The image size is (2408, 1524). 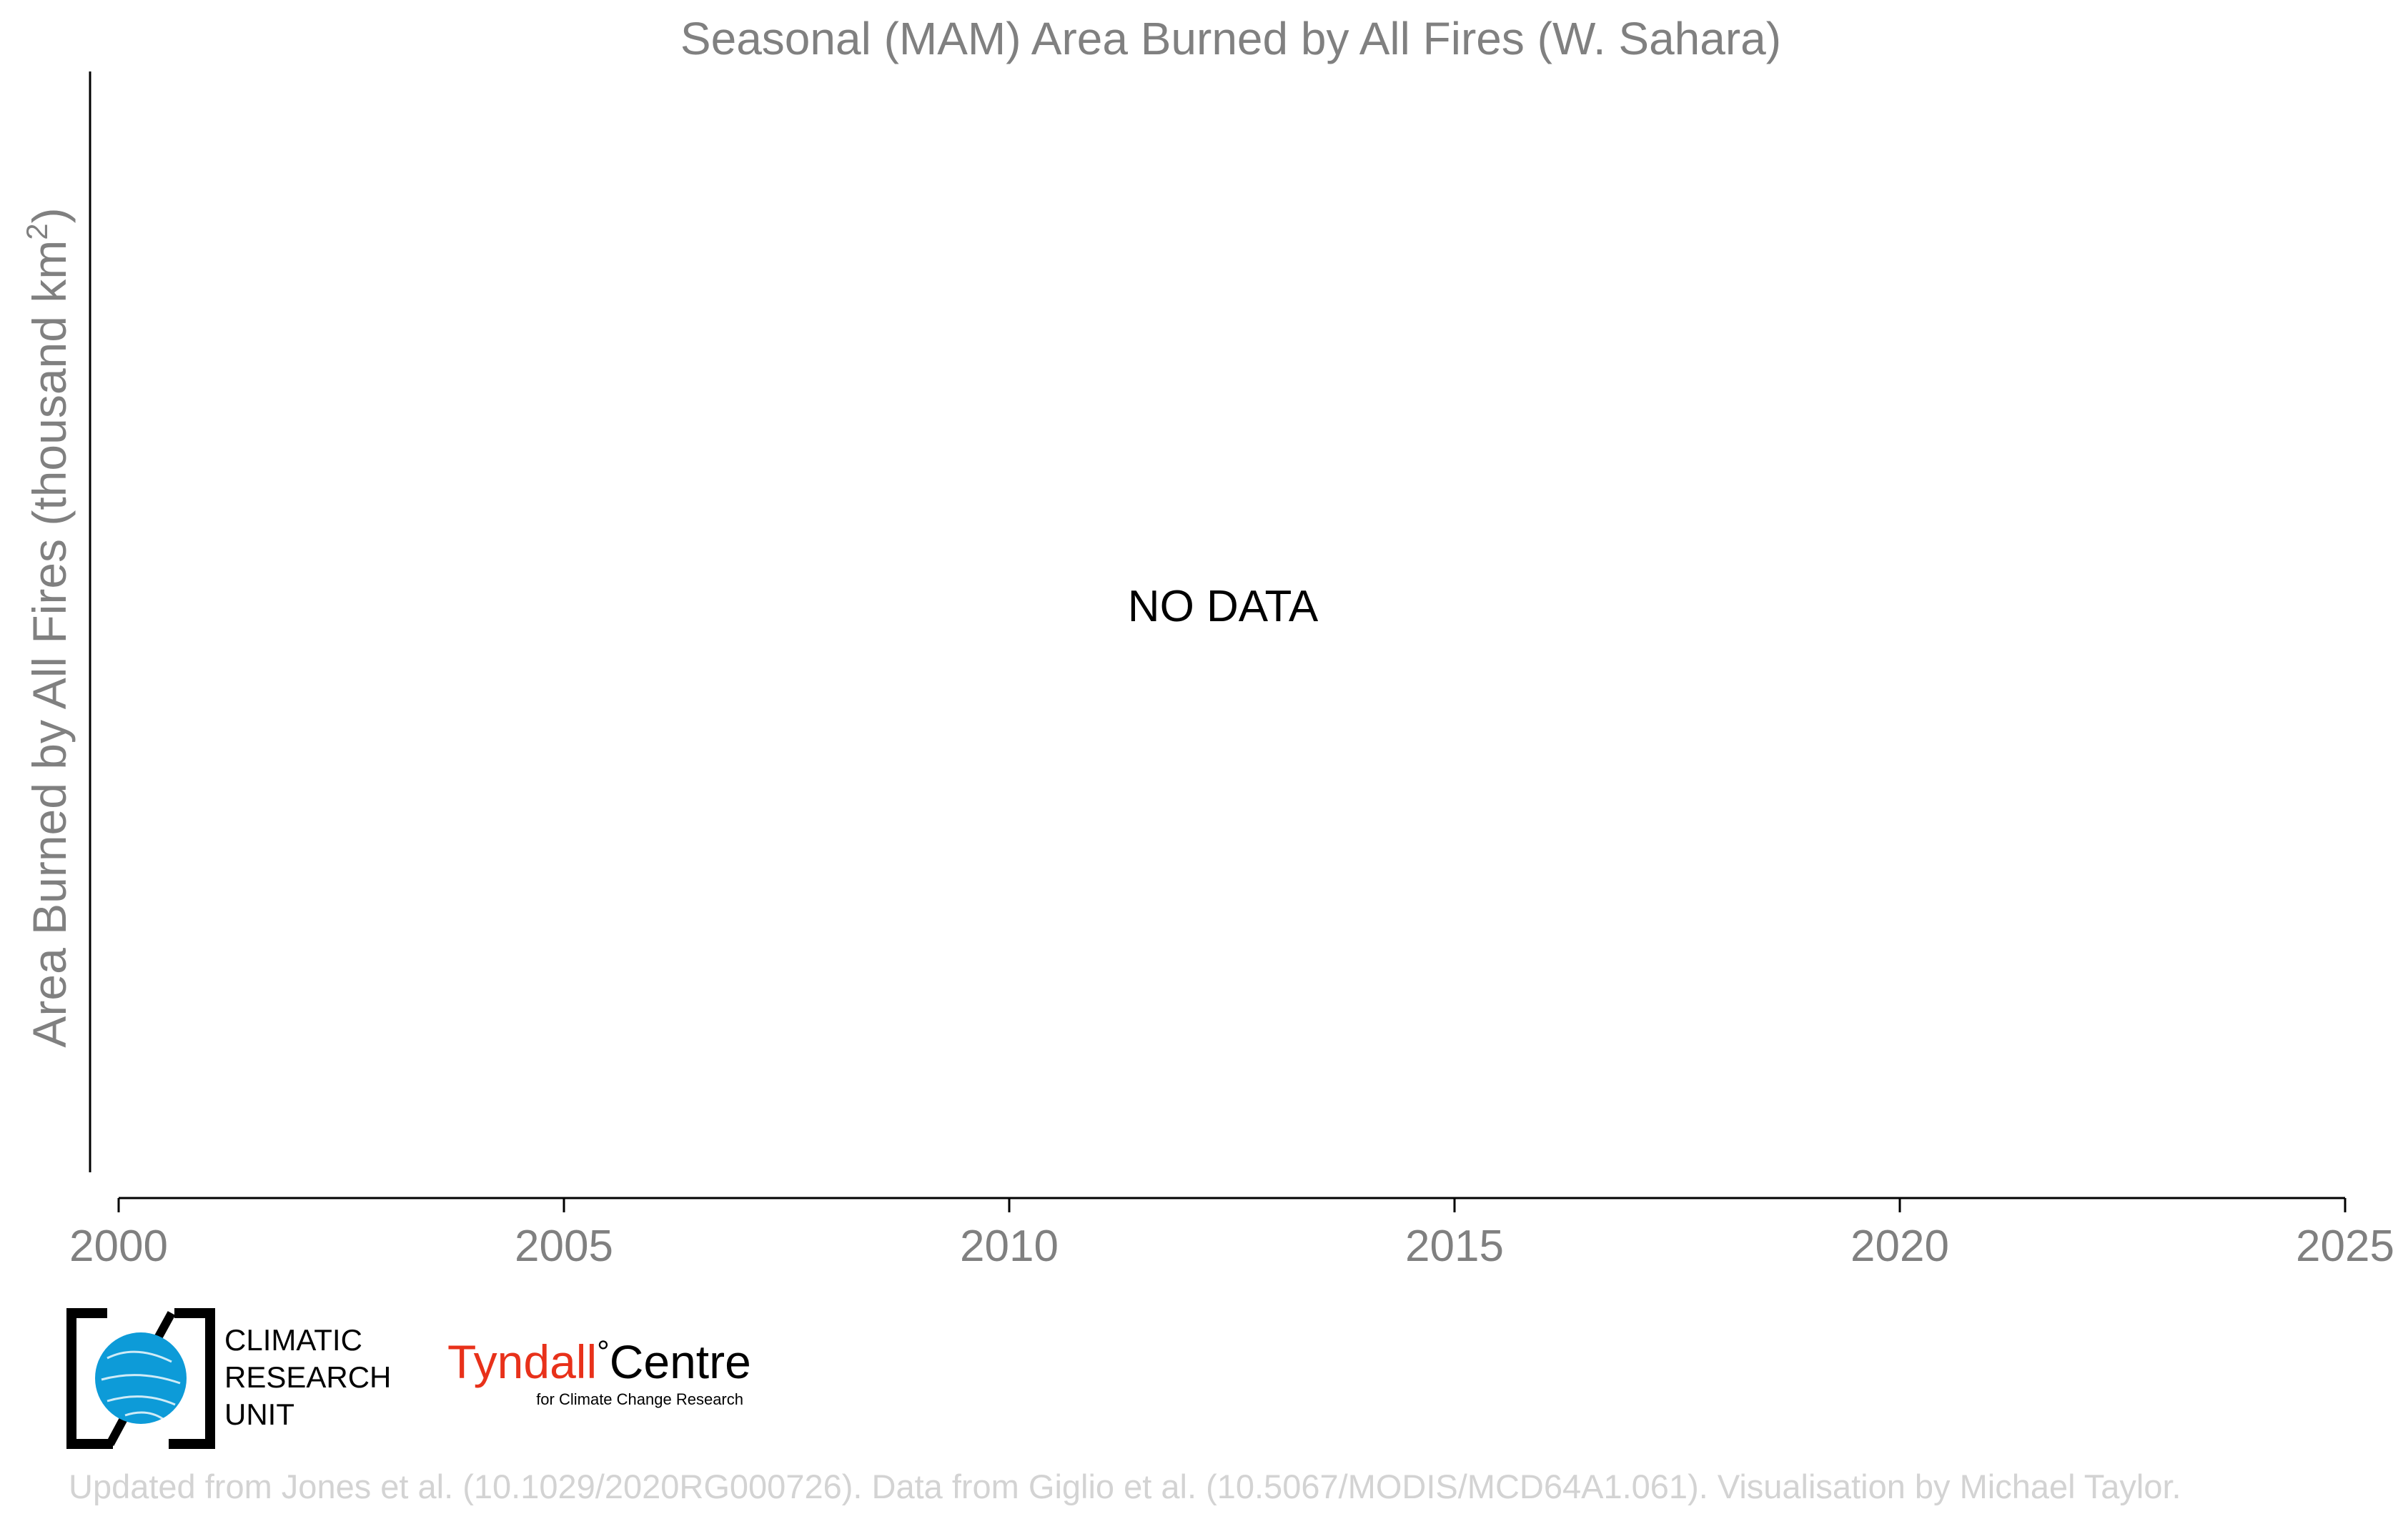 I want to click on tyndall-logo-name: Tyndall°Centre, so click(x=599, y=1361).